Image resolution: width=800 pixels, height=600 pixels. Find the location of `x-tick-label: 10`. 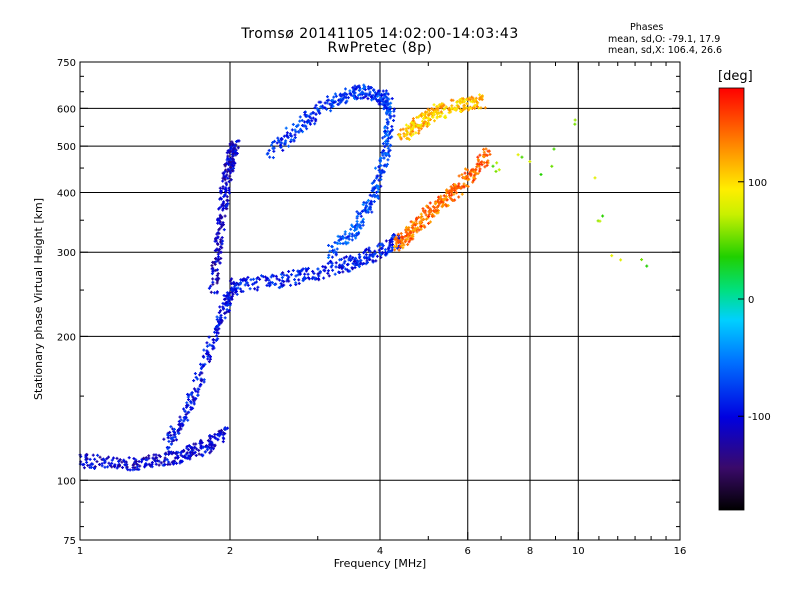

x-tick-label: 10 is located at coordinates (578, 551).